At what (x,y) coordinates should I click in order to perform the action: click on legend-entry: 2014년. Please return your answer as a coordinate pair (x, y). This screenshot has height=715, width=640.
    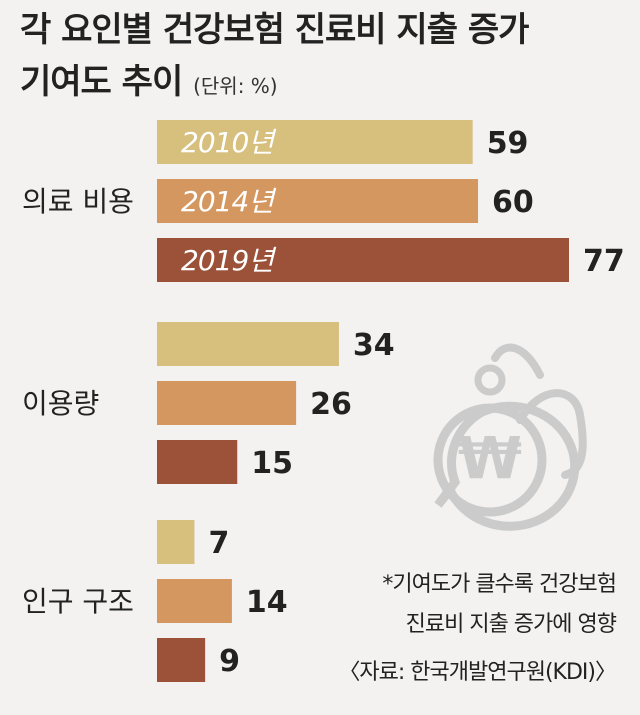
    Looking at the image, I should click on (229, 201).